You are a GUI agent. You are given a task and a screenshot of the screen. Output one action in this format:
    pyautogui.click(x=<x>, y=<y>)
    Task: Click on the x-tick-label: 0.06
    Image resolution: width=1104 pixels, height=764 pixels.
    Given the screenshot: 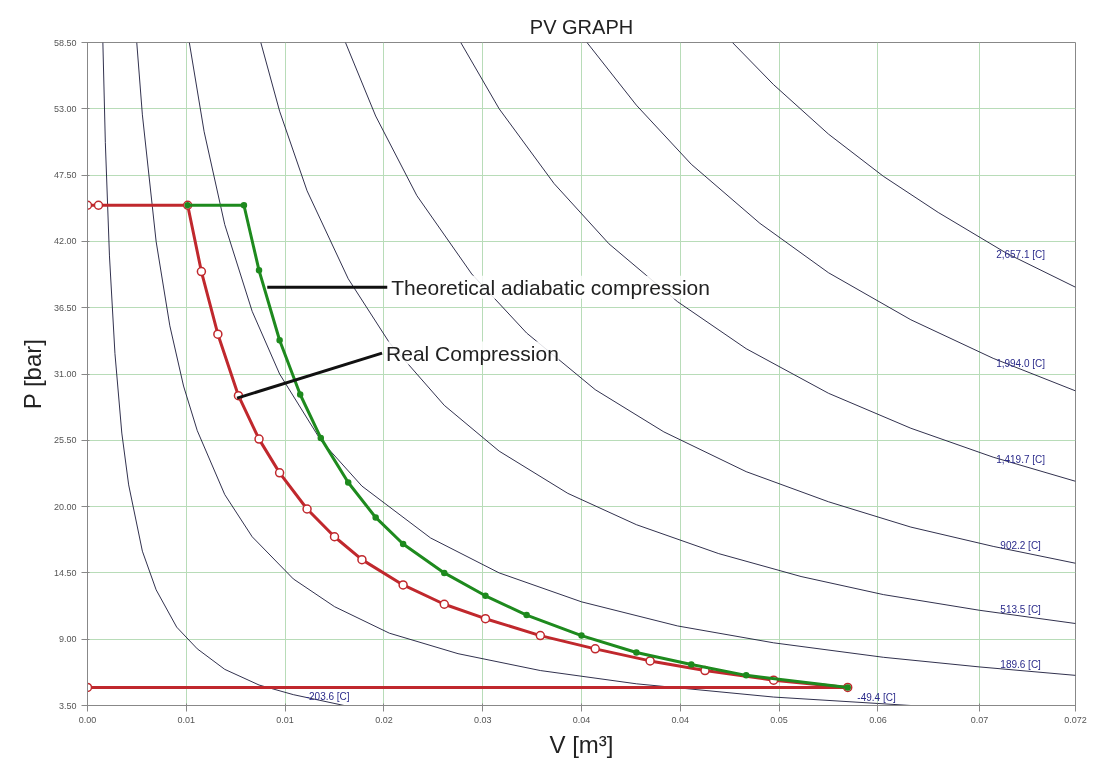 What is the action you would take?
    pyautogui.click(x=878, y=719)
    